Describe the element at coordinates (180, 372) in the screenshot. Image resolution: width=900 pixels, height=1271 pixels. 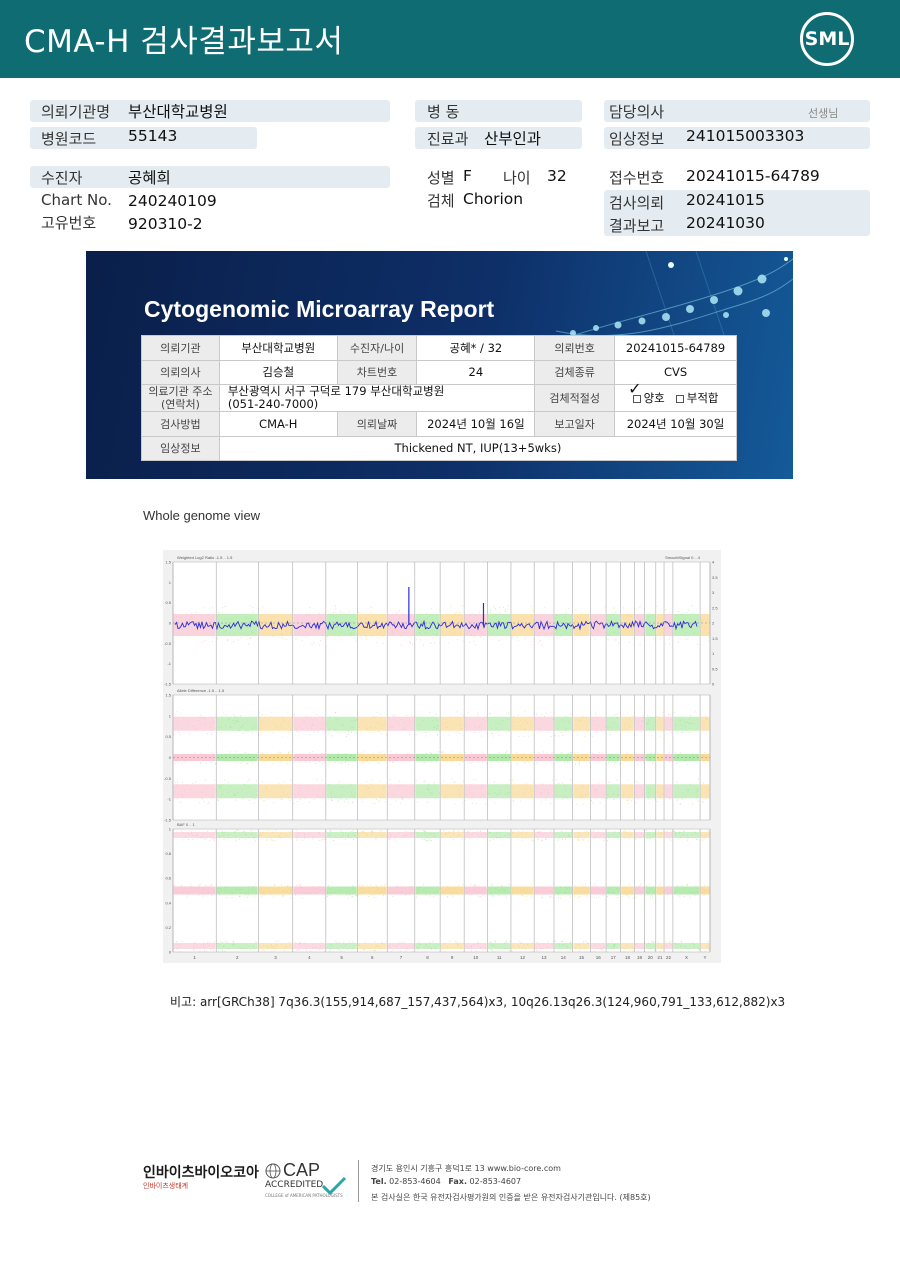
I see `table-key: 의뢰의사` at that location.